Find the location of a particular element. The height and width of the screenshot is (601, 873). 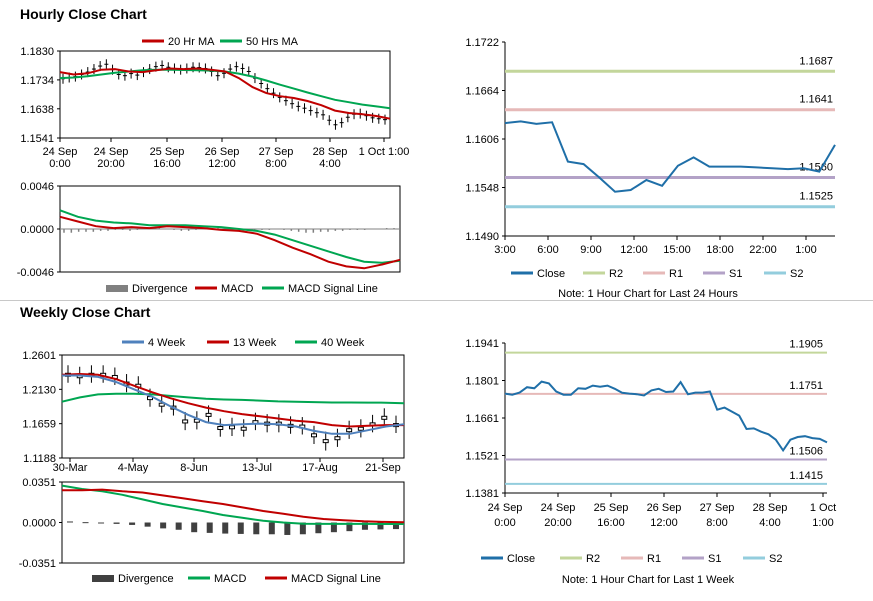

hourly-close-line is located at coordinates (670, 156).